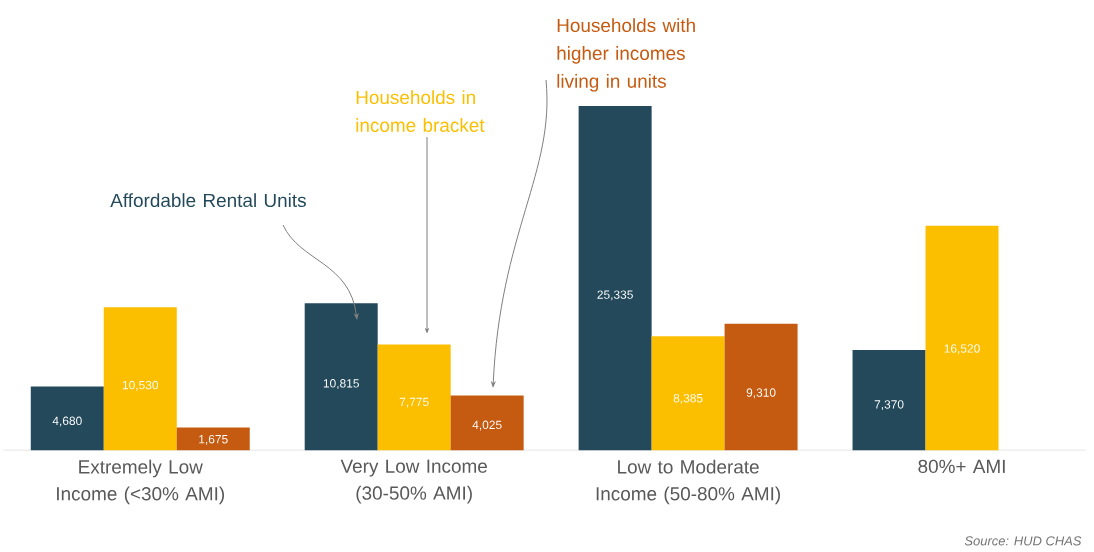  What do you see at coordinates (962, 349) in the screenshot?
I see `data-label: 16,520` at bounding box center [962, 349].